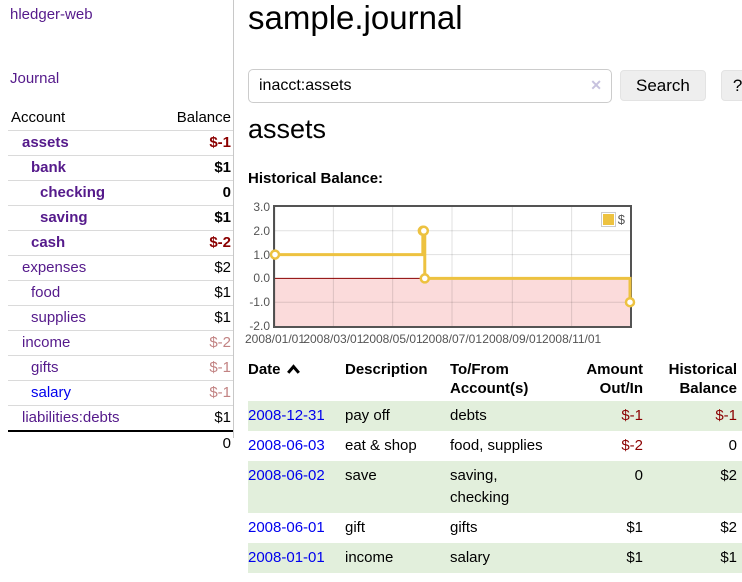  Describe the element at coordinates (120, 392) in the screenshot. I see `account-row: salary $-1` at that location.